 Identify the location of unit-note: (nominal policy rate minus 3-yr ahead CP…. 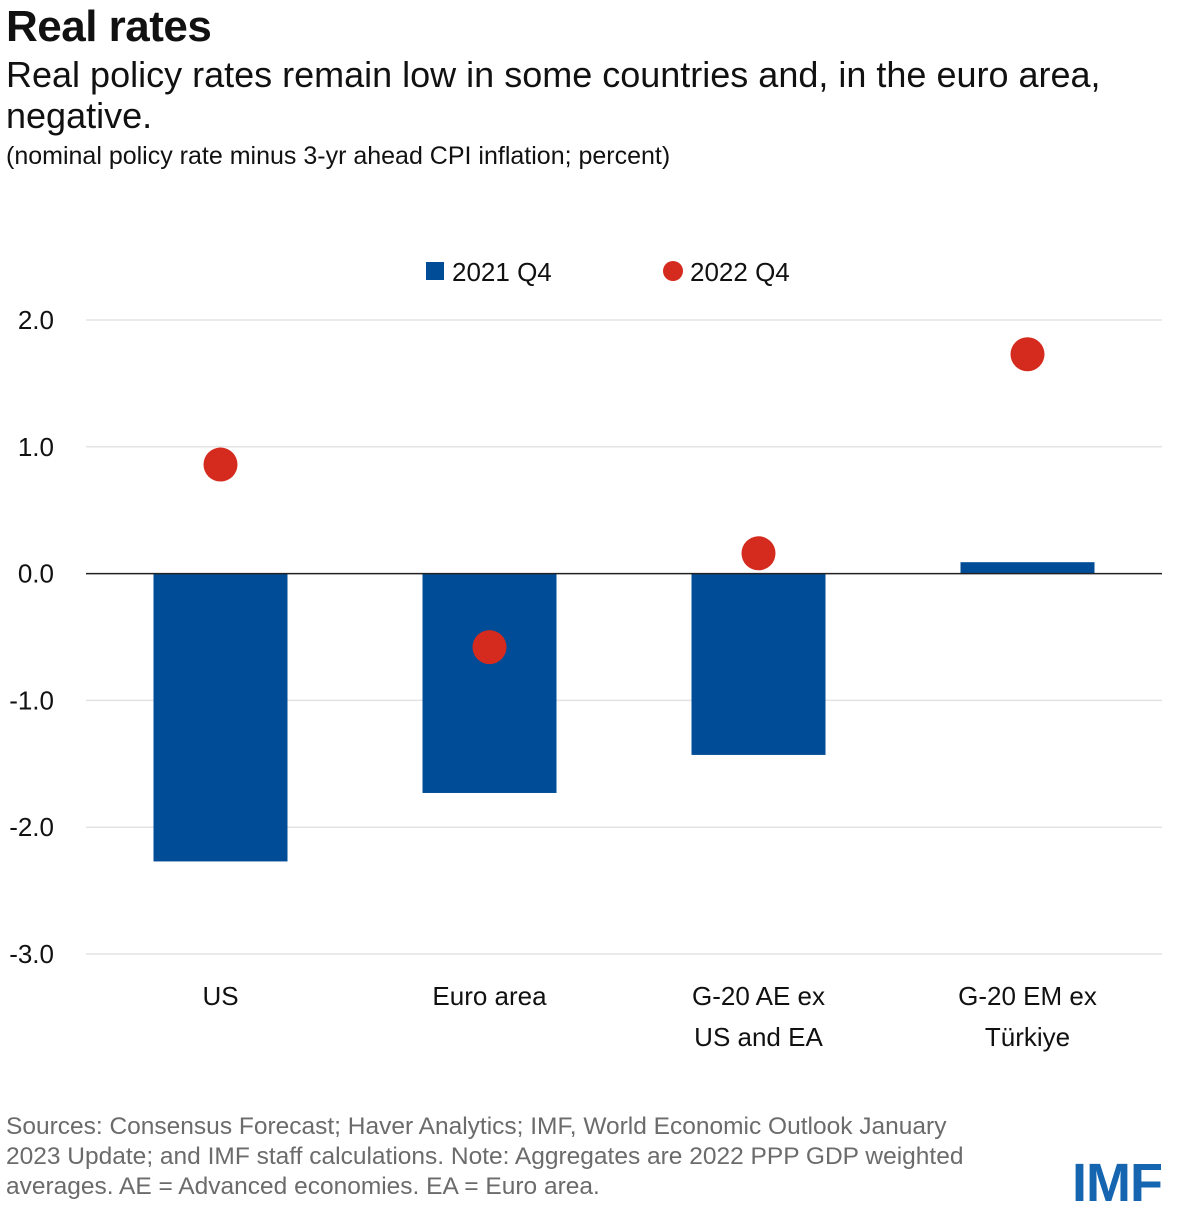
(338, 156).